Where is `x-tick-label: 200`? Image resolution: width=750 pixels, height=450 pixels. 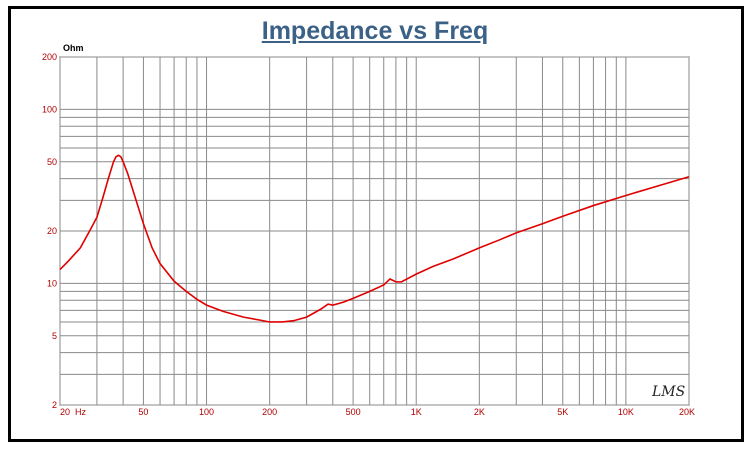
x-tick-label: 200 is located at coordinates (269, 412).